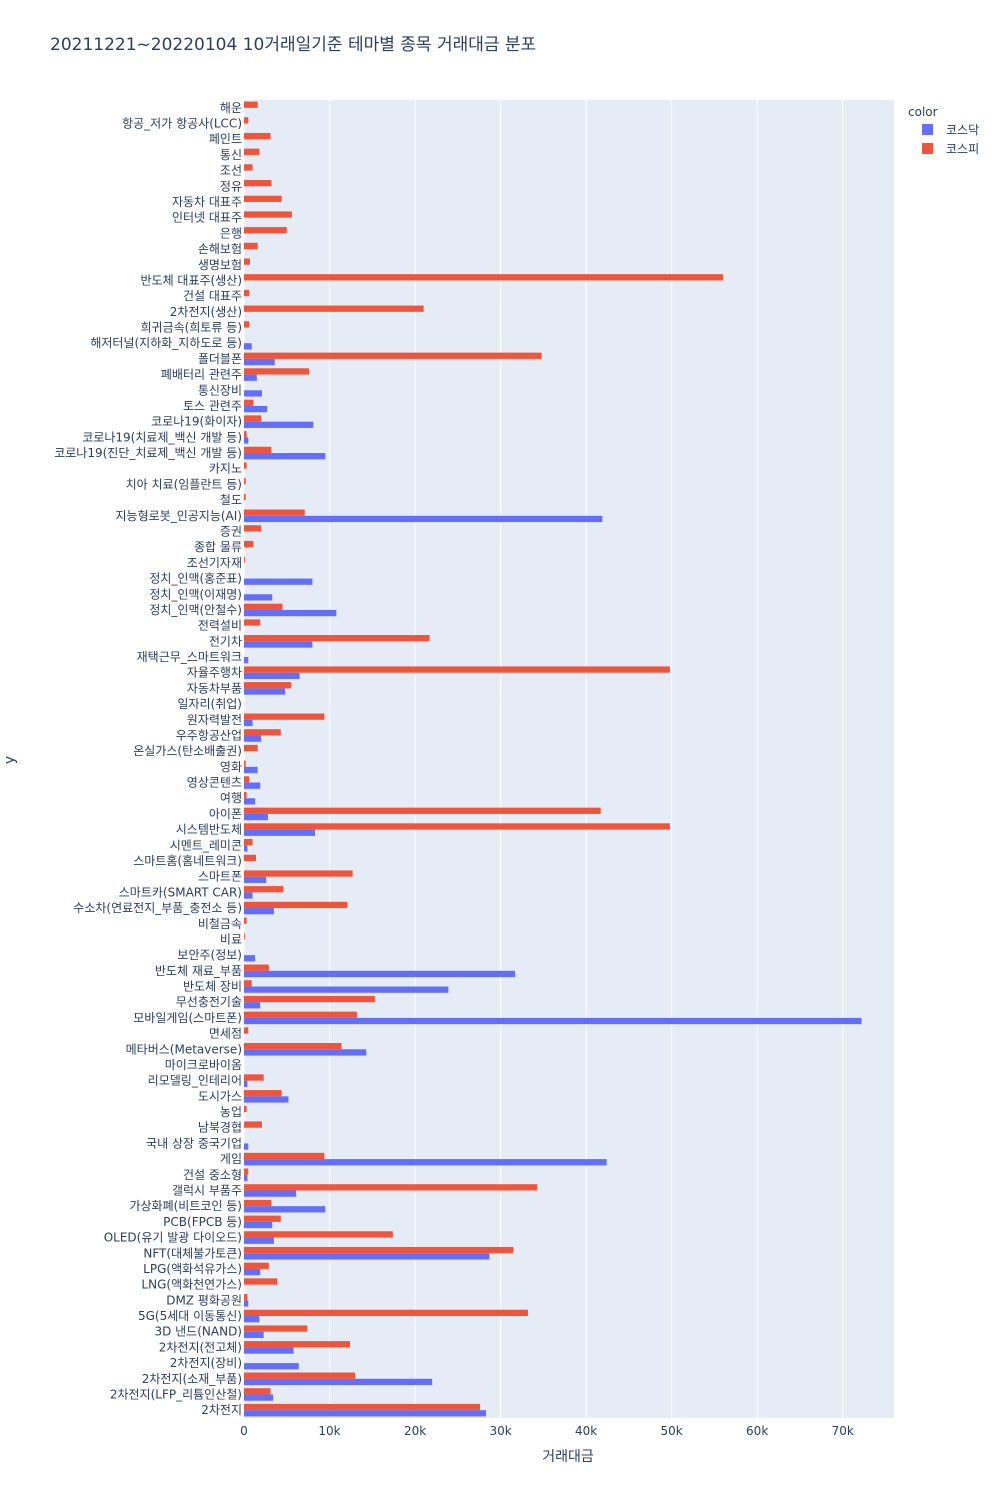  What do you see at coordinates (943, 130) in the screenshot?
I see `legend: color 코스닥 코스피` at bounding box center [943, 130].